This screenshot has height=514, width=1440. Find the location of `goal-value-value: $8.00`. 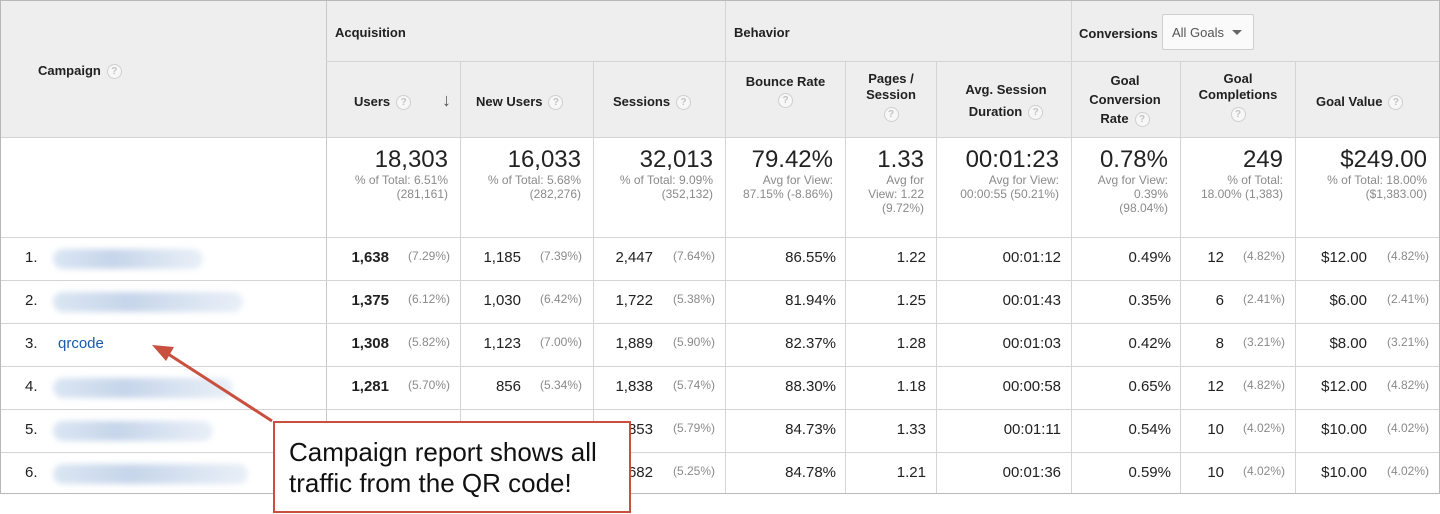

goal-value-value: $8.00 is located at coordinates (1348, 343).